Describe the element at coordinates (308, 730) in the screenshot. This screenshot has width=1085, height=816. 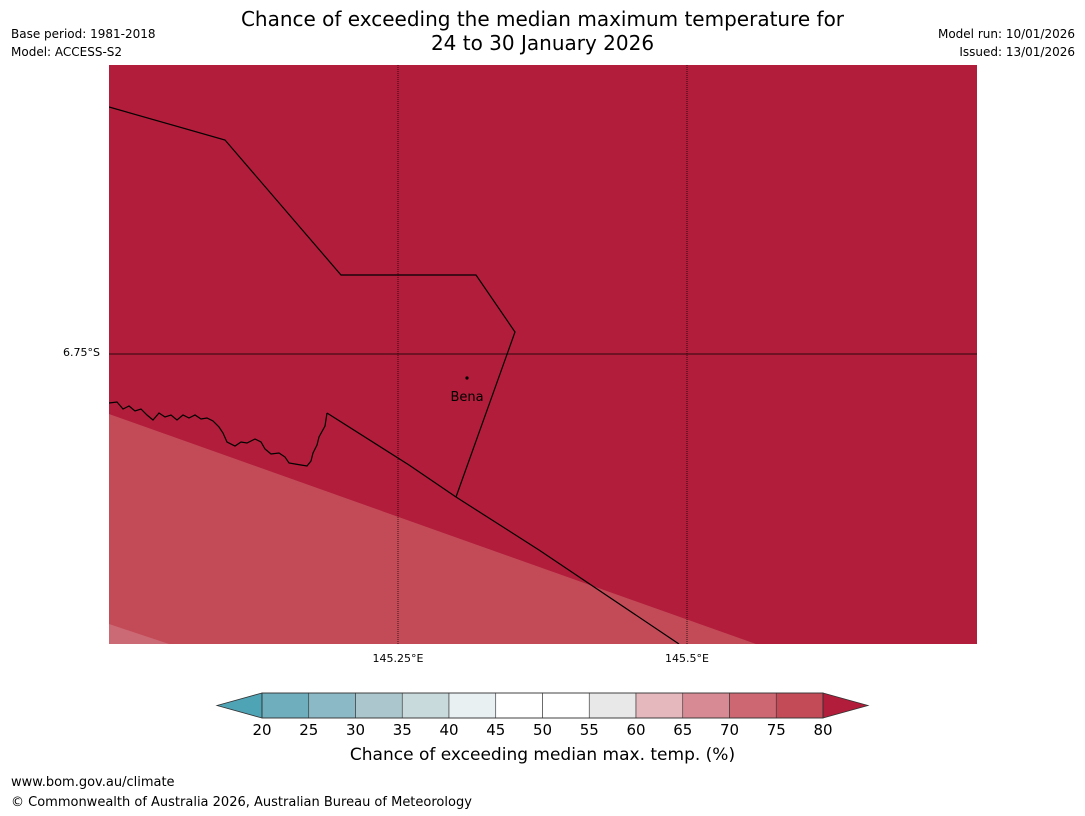
I see `colorbar-tick-label: 25` at that location.